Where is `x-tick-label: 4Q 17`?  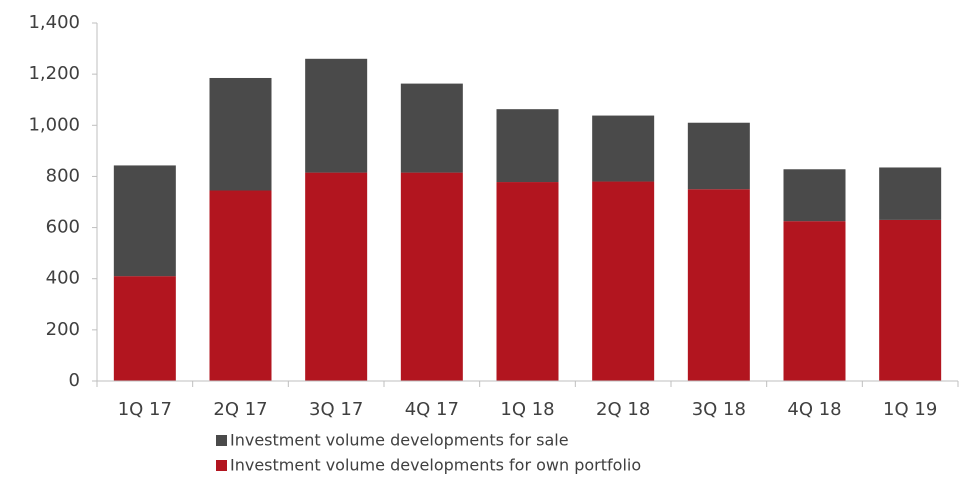 x-tick-label: 4Q 17 is located at coordinates (432, 409).